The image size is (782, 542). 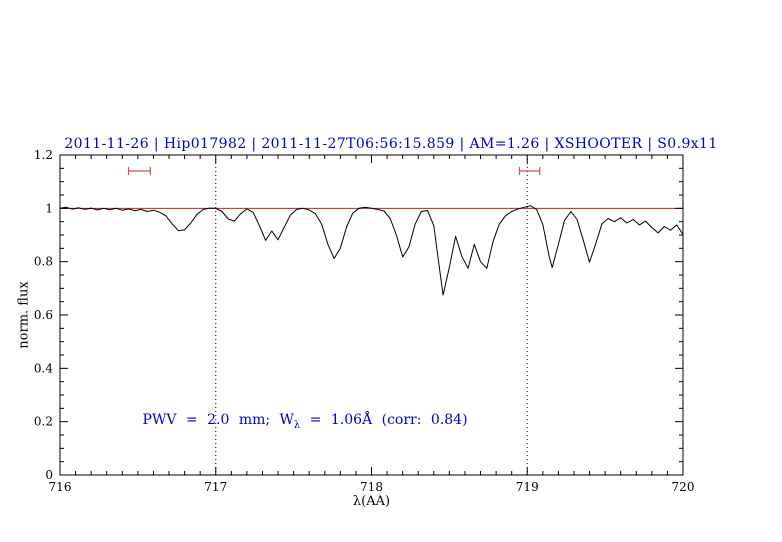 What do you see at coordinates (683, 487) in the screenshot?
I see `x-tick-label: 720` at bounding box center [683, 487].